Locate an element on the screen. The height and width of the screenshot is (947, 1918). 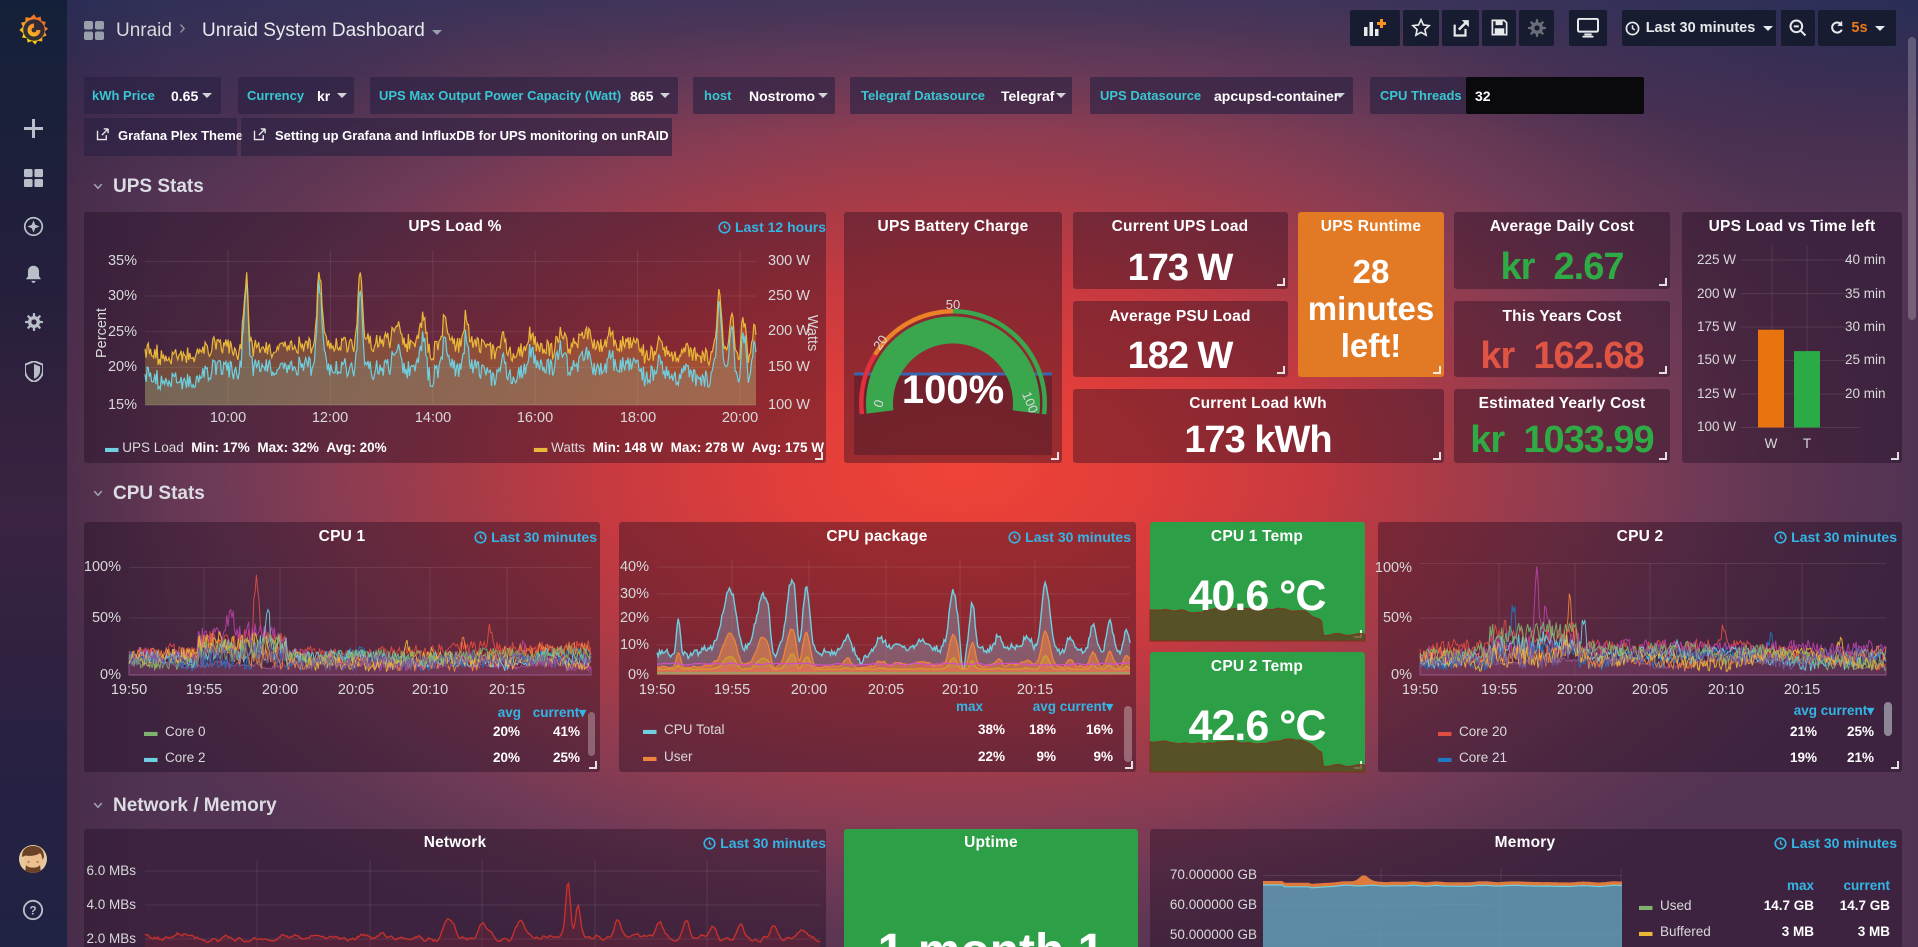
svg-text: 100% is located at coordinates (953, 390).